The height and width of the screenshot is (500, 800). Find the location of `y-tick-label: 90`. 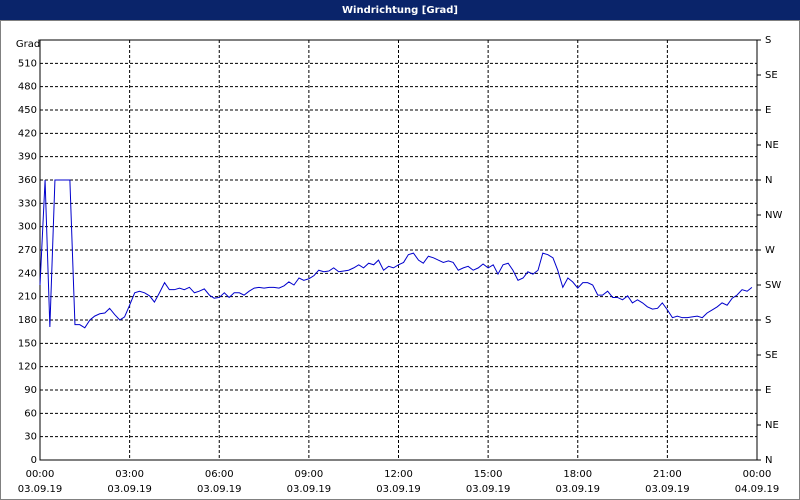

y-tick-label: 90 is located at coordinates (30, 390).